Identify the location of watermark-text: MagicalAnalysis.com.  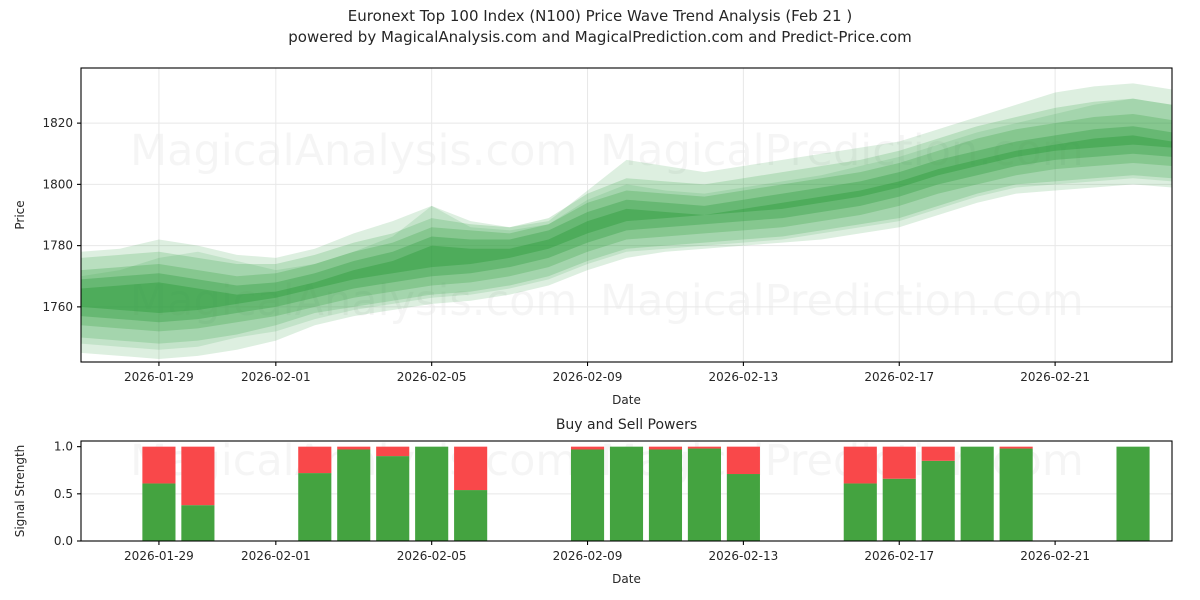
(353, 151).